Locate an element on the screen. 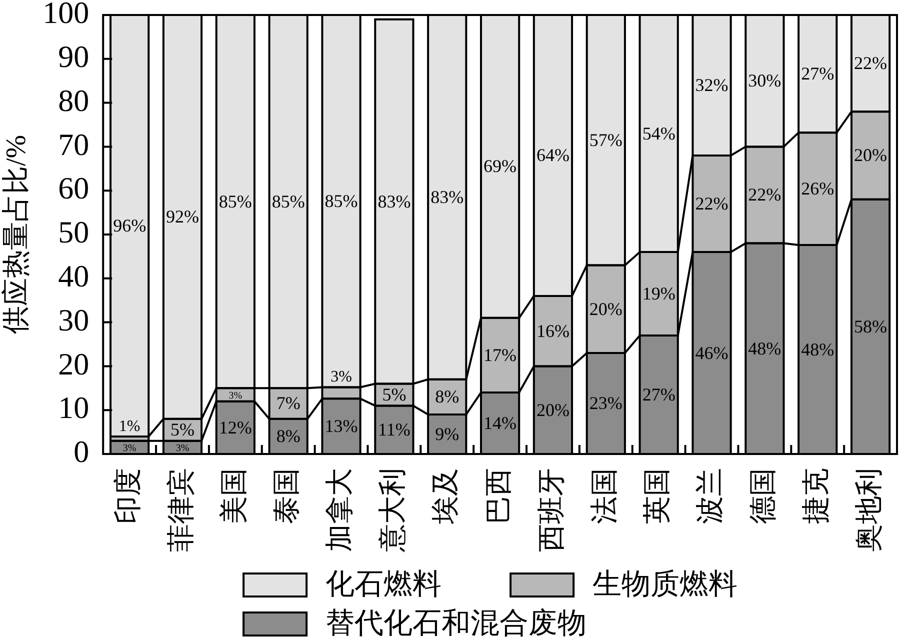  x-tick-label: 德国 is located at coordinates (764, 496).